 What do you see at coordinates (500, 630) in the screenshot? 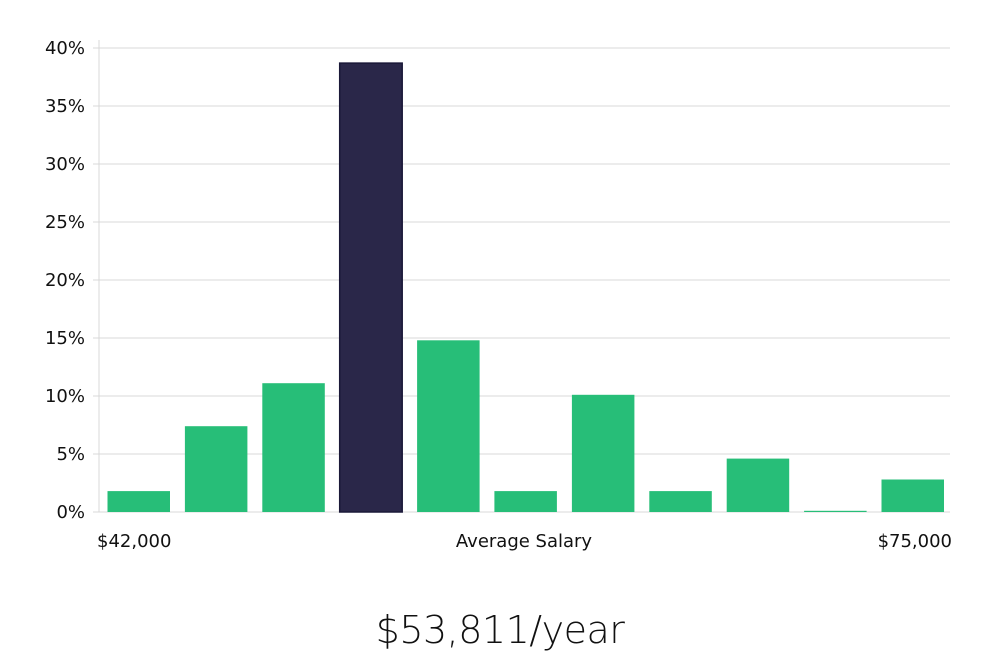
I see `average-salary-value: $53,811/year` at bounding box center [500, 630].